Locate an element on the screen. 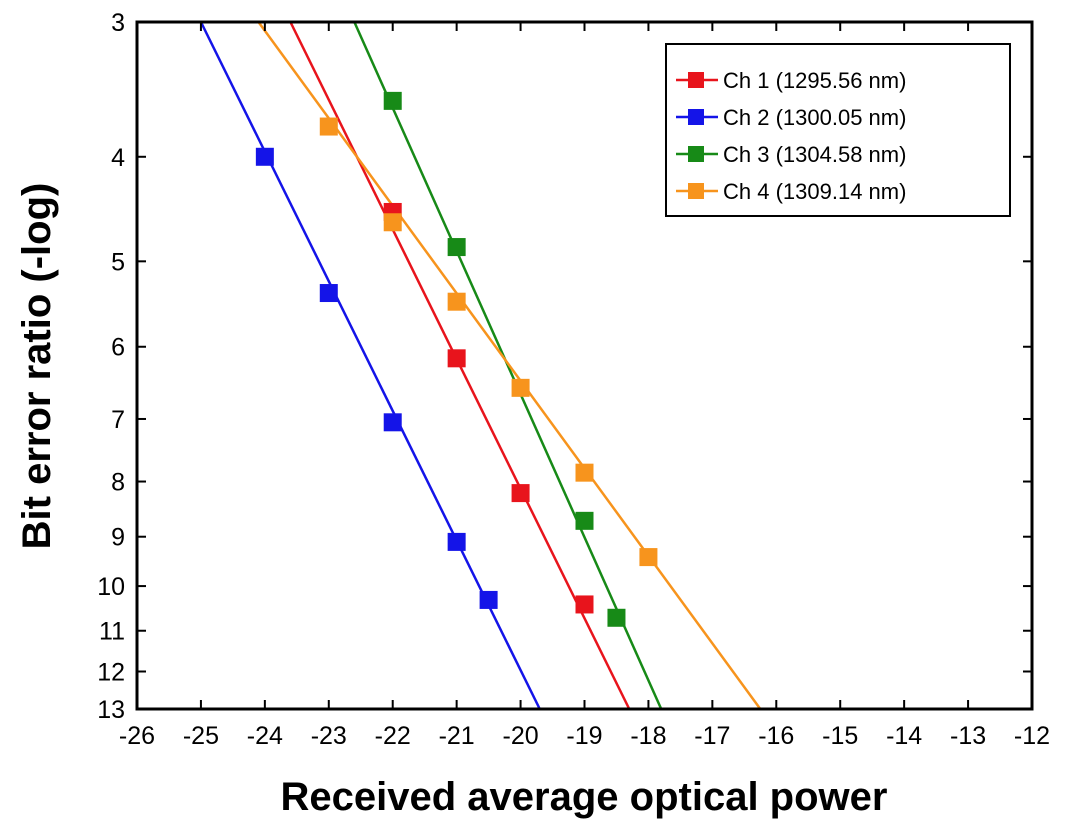 The height and width of the screenshot is (822, 1078). x-tick-label: -15 is located at coordinates (840, 736).